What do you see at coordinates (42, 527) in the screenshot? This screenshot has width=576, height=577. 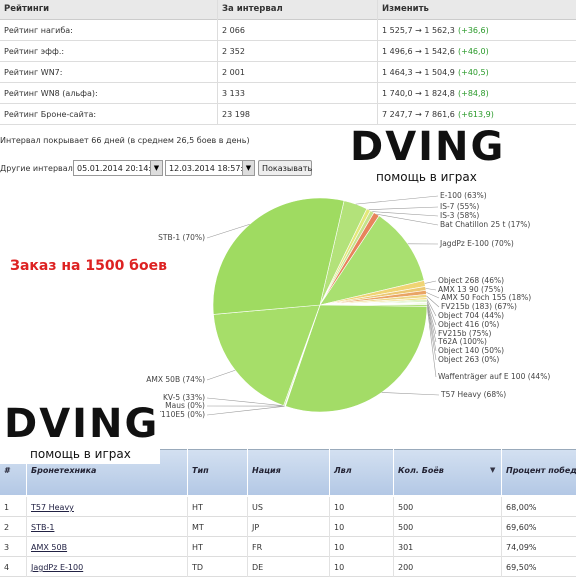 I see `vehicle-link: STB-1` at bounding box center [42, 527].